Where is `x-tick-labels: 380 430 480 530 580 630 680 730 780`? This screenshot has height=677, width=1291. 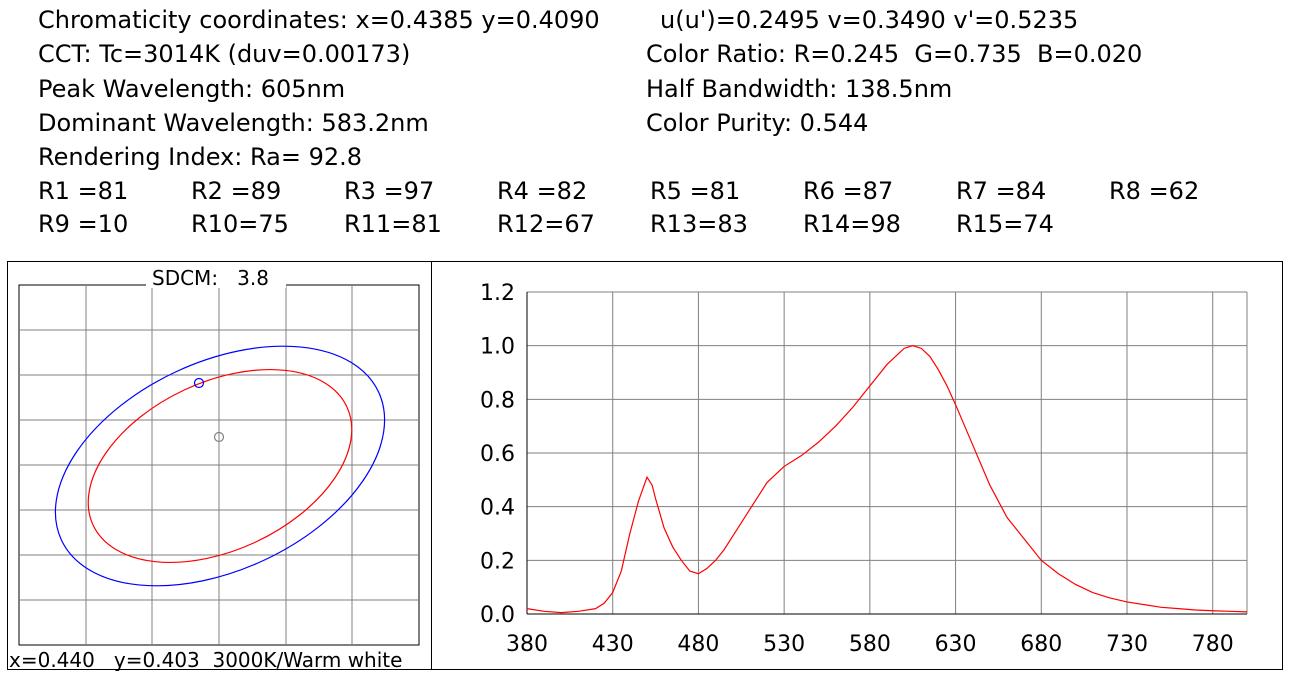
x-tick-labels: 380 430 480 530 580 630 680 730 780 is located at coordinates (870, 644).